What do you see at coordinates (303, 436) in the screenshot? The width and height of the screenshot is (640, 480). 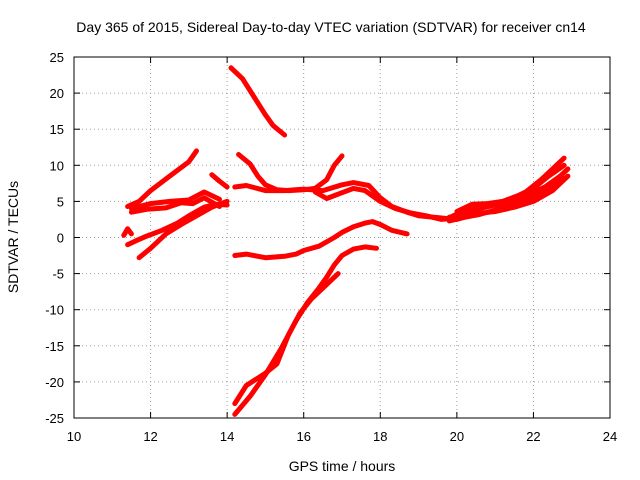 I see `x-tick-label: 16` at bounding box center [303, 436].